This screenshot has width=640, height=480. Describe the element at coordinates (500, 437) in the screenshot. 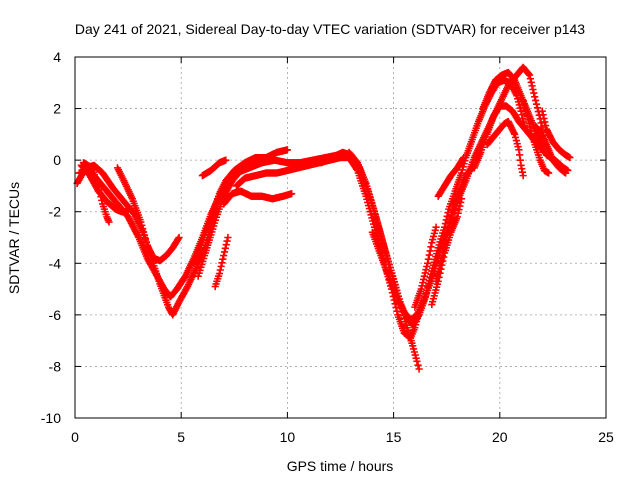

I see `x-tick-label: 20` at that location.